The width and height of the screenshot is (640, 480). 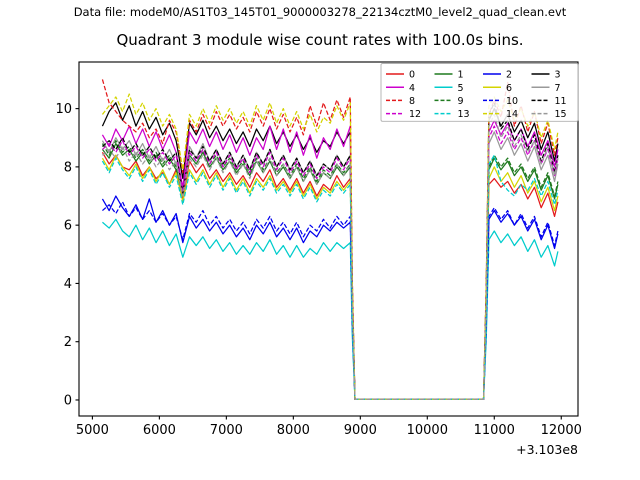 I want to click on x-tick-label: 12000, so click(x=561, y=430).